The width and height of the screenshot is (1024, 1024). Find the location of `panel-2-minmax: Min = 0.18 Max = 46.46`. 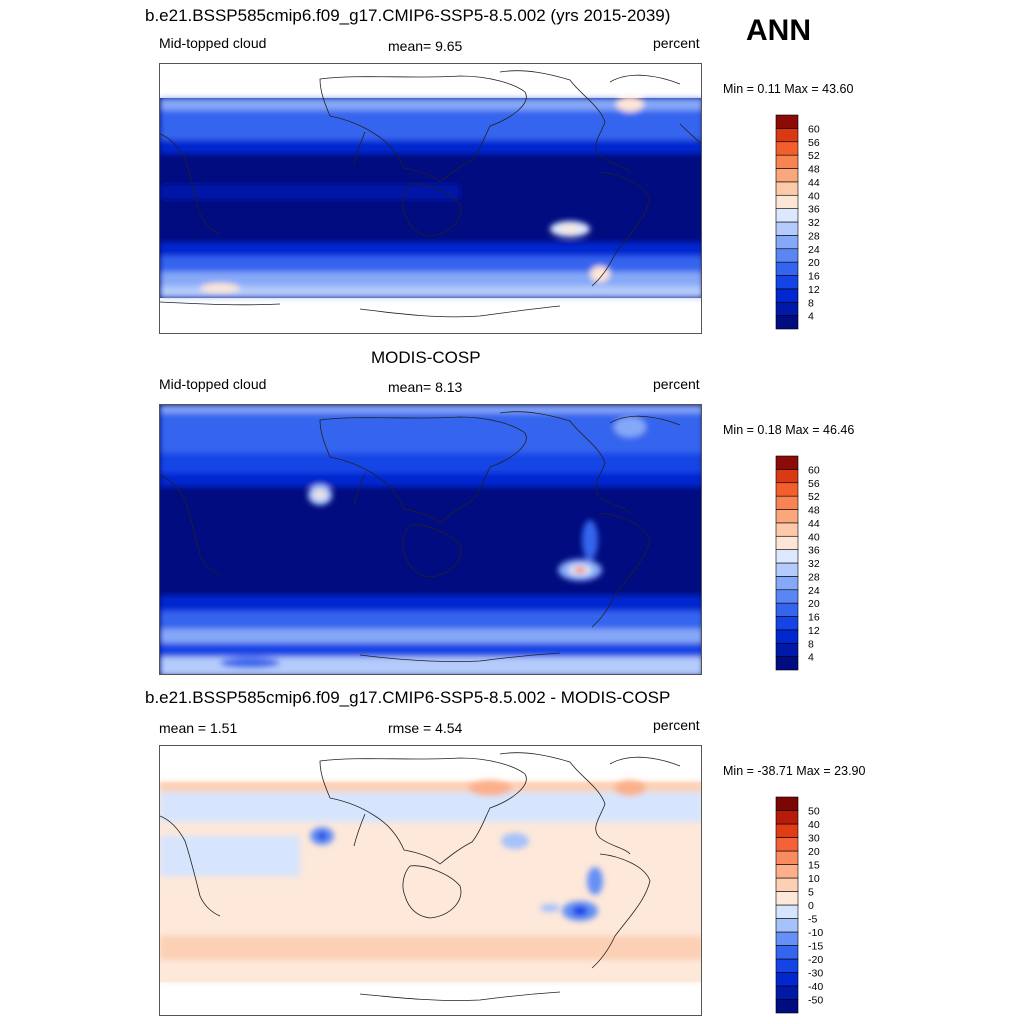

panel-2-minmax: Min = 0.18 Max = 46.46 is located at coordinates (789, 430).